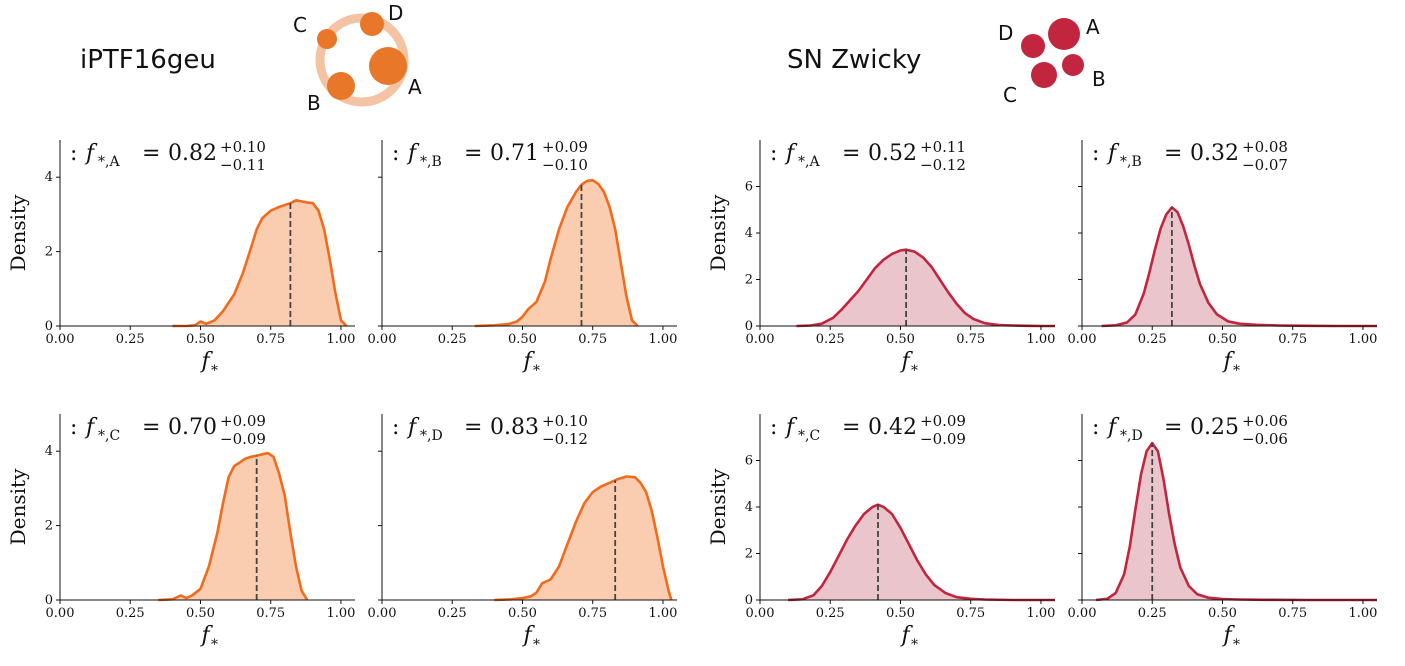 The image size is (1405, 666). Describe the element at coordinates (314, 103) in the screenshot. I see `image-label-b: B` at that location.